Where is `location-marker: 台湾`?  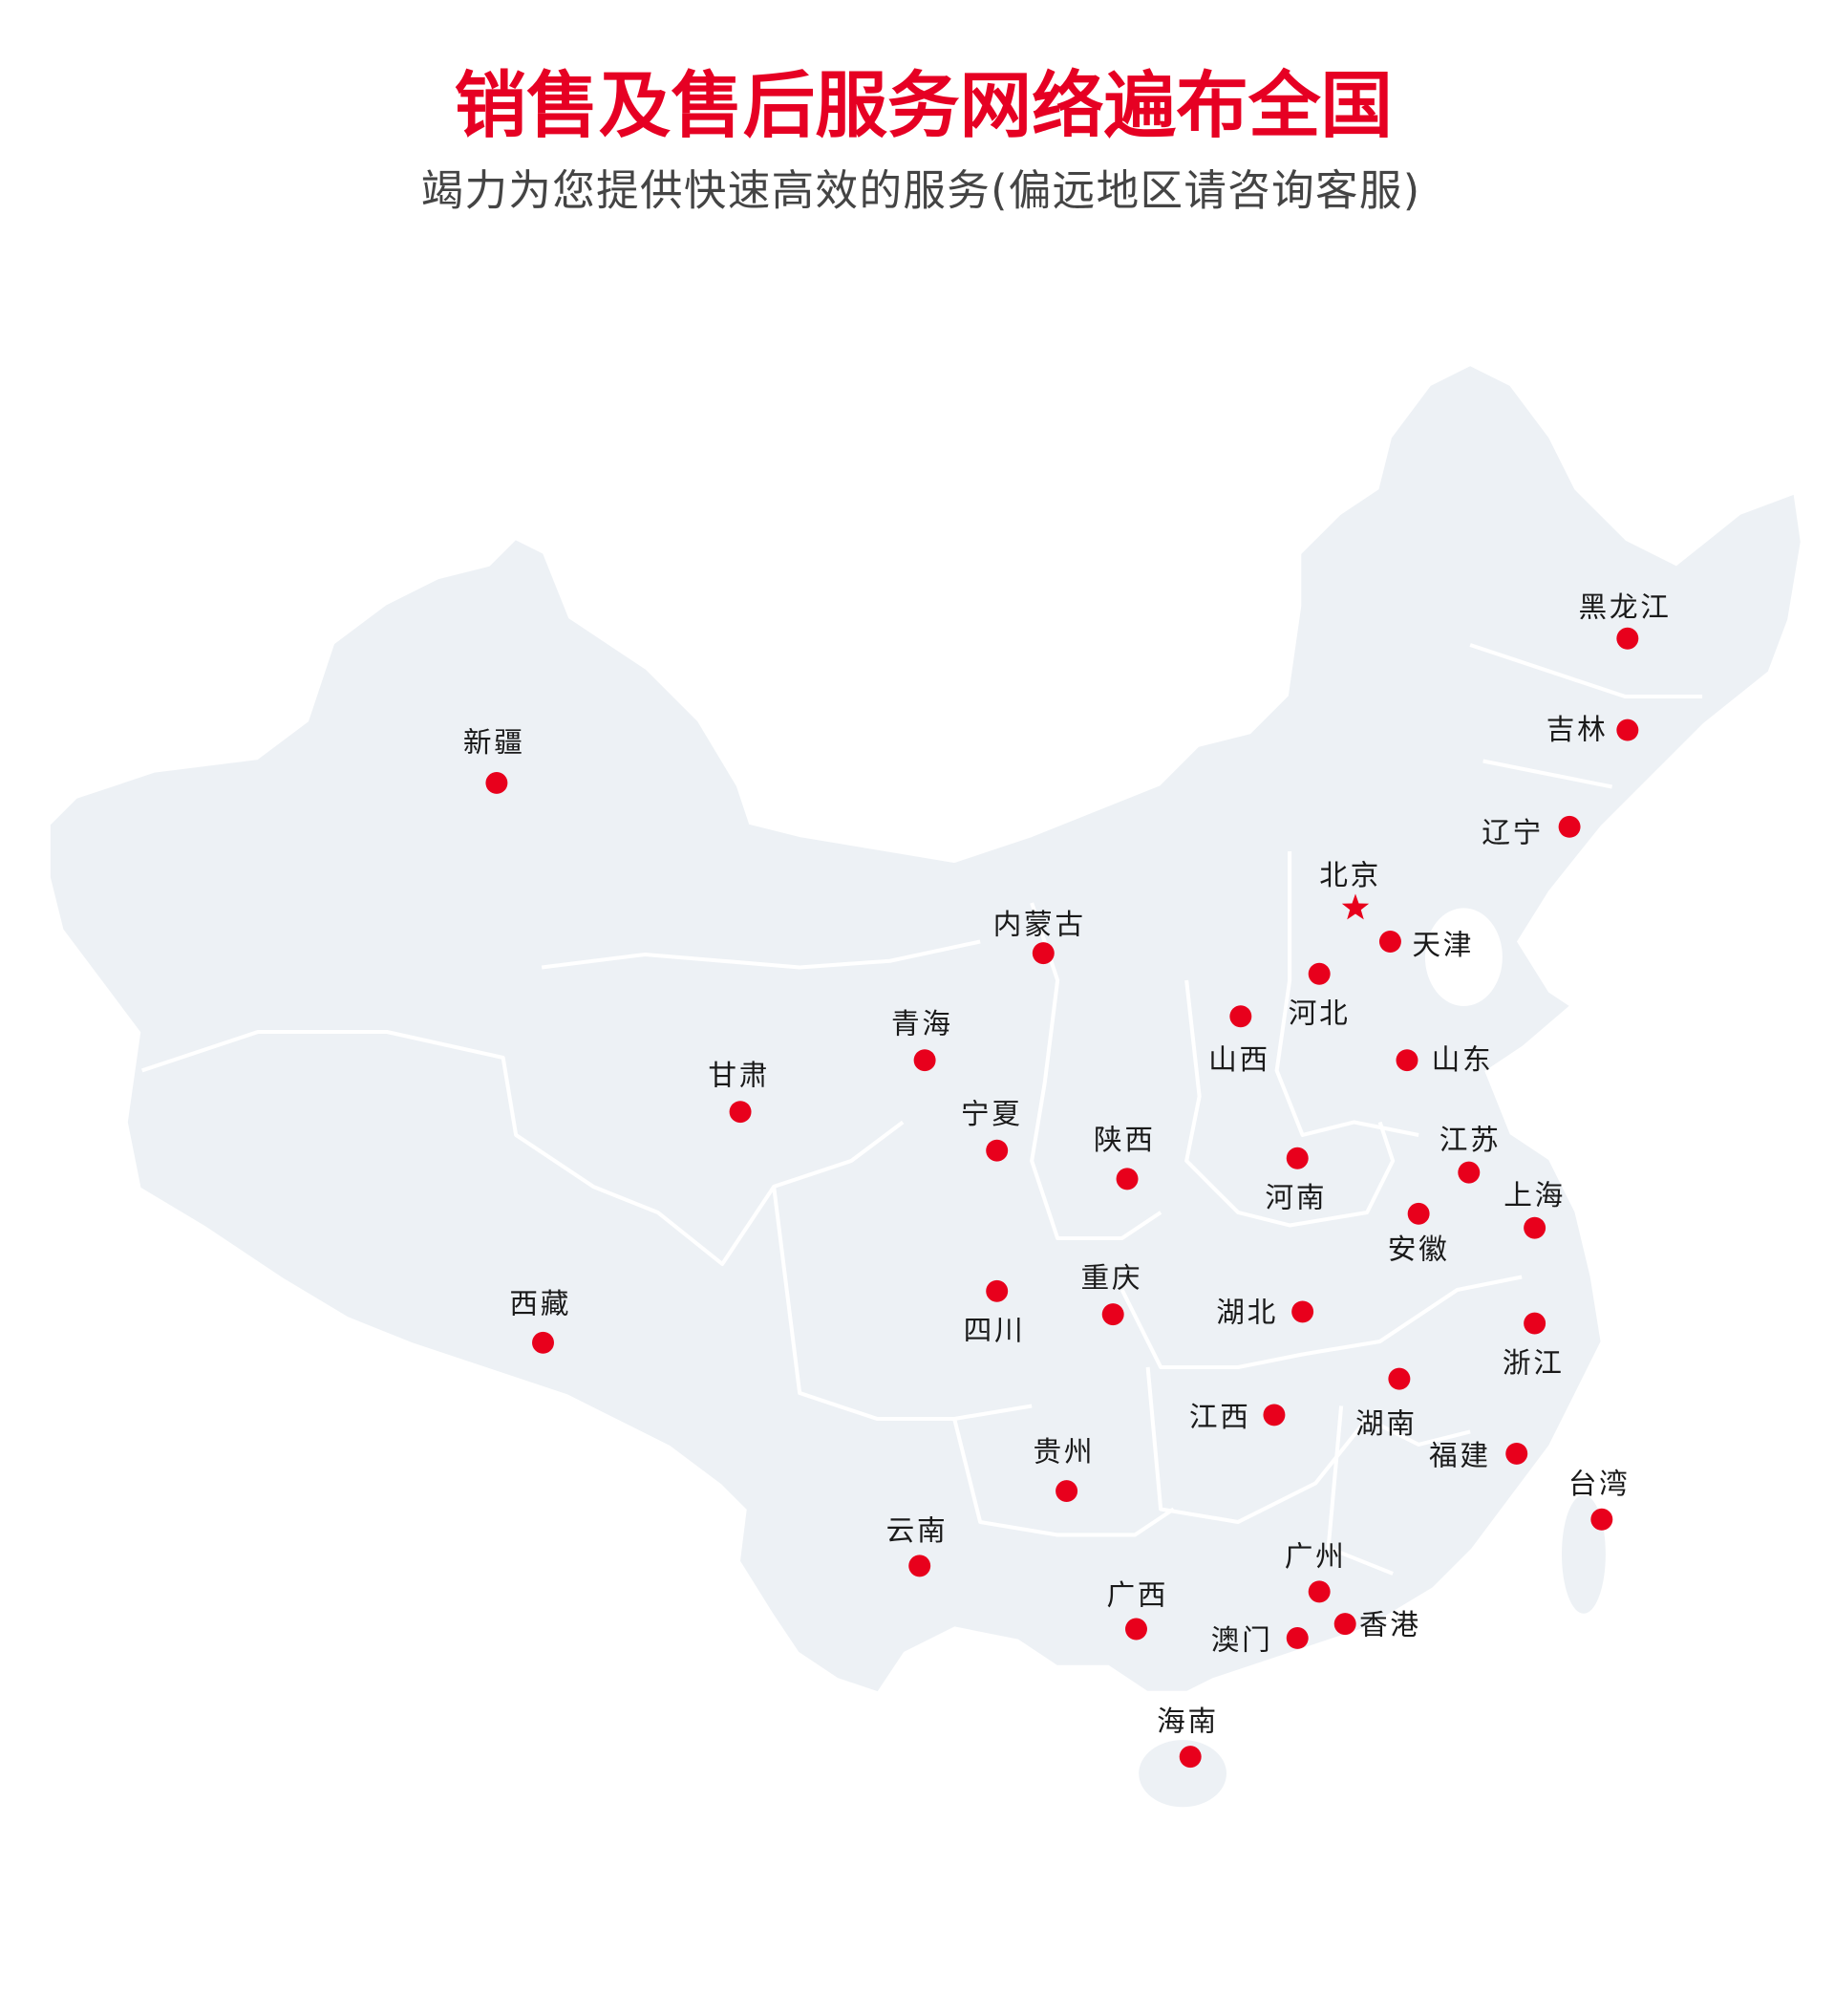
location-marker: 台湾 is located at coordinates (1600, 1499).